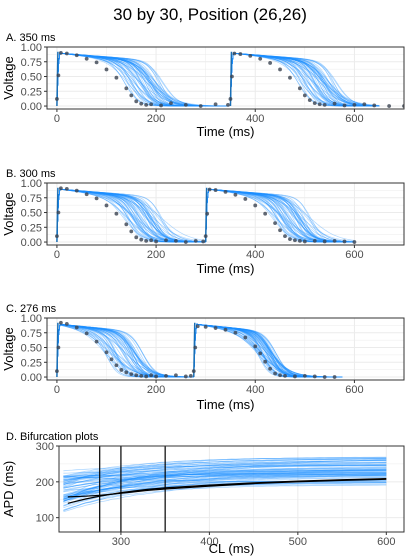 Image resolution: width=407 pixels, height=560 pixels. Describe the element at coordinates (232, 548) in the screenshot. I see `x-axis-label: CL (ms)` at that location.